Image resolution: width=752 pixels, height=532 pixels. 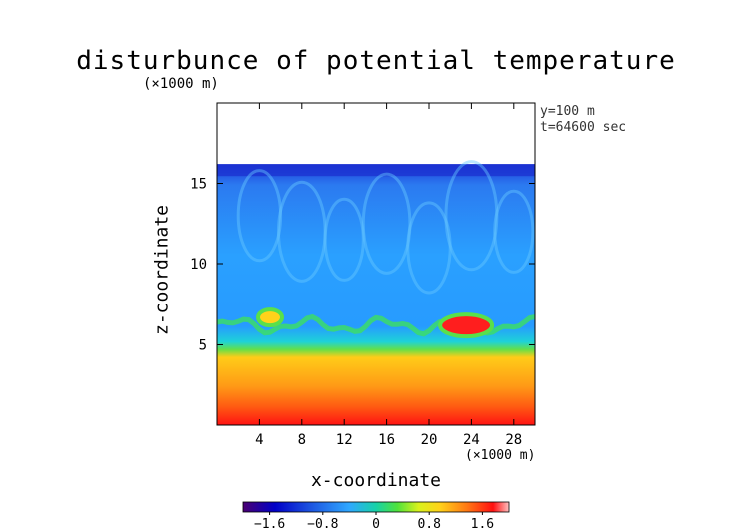 I want to click on y-axis-label: z-coordinate, so click(x=162, y=270).